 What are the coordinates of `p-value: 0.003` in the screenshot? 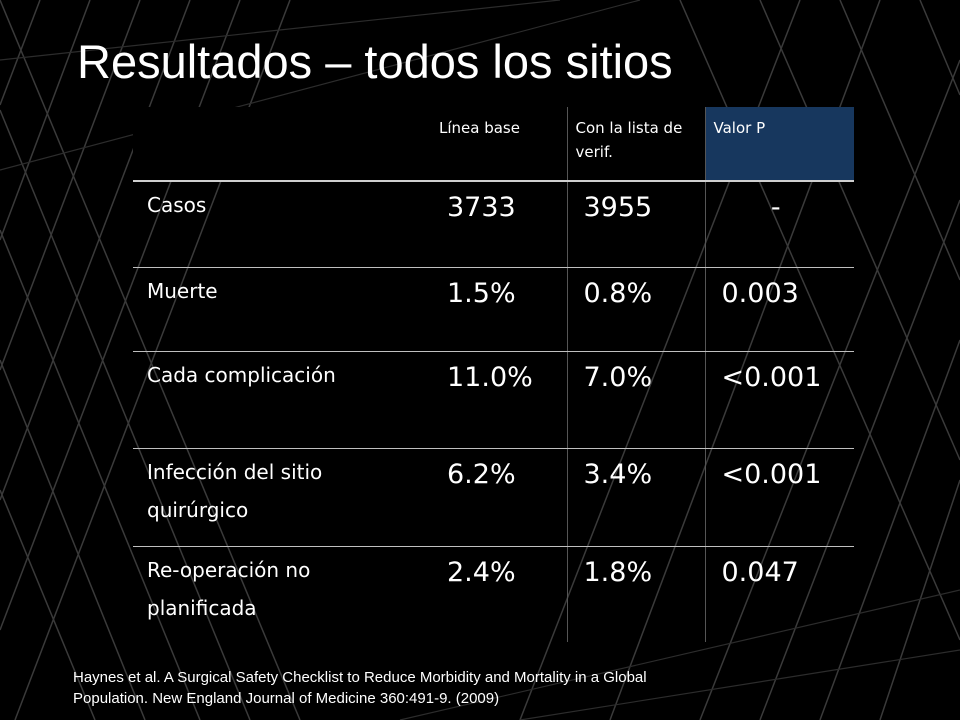 It's located at (779, 309).